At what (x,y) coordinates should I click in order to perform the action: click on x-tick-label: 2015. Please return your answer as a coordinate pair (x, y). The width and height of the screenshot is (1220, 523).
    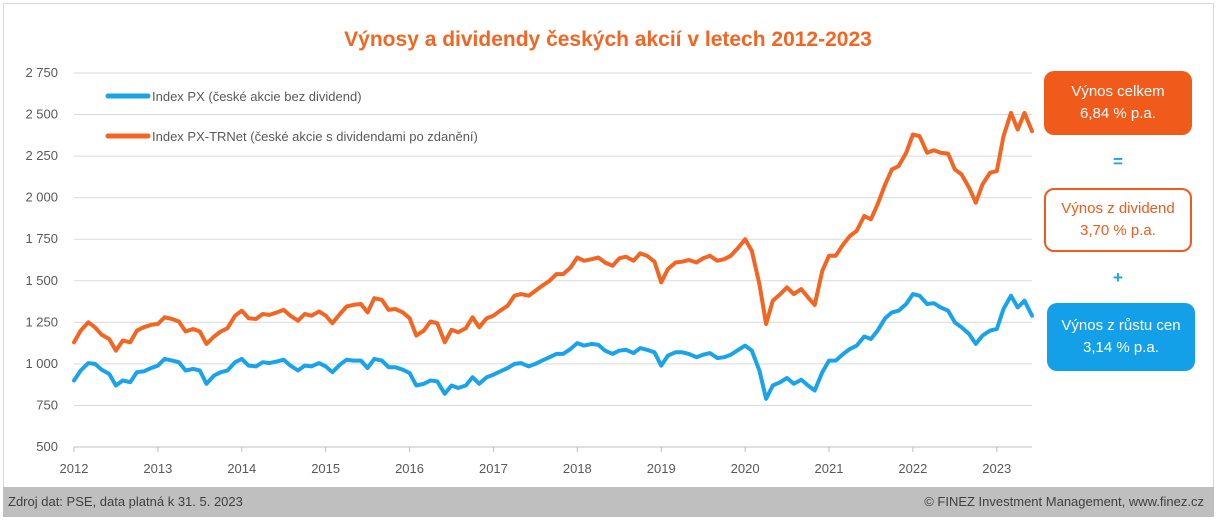
    Looking at the image, I should click on (325, 468).